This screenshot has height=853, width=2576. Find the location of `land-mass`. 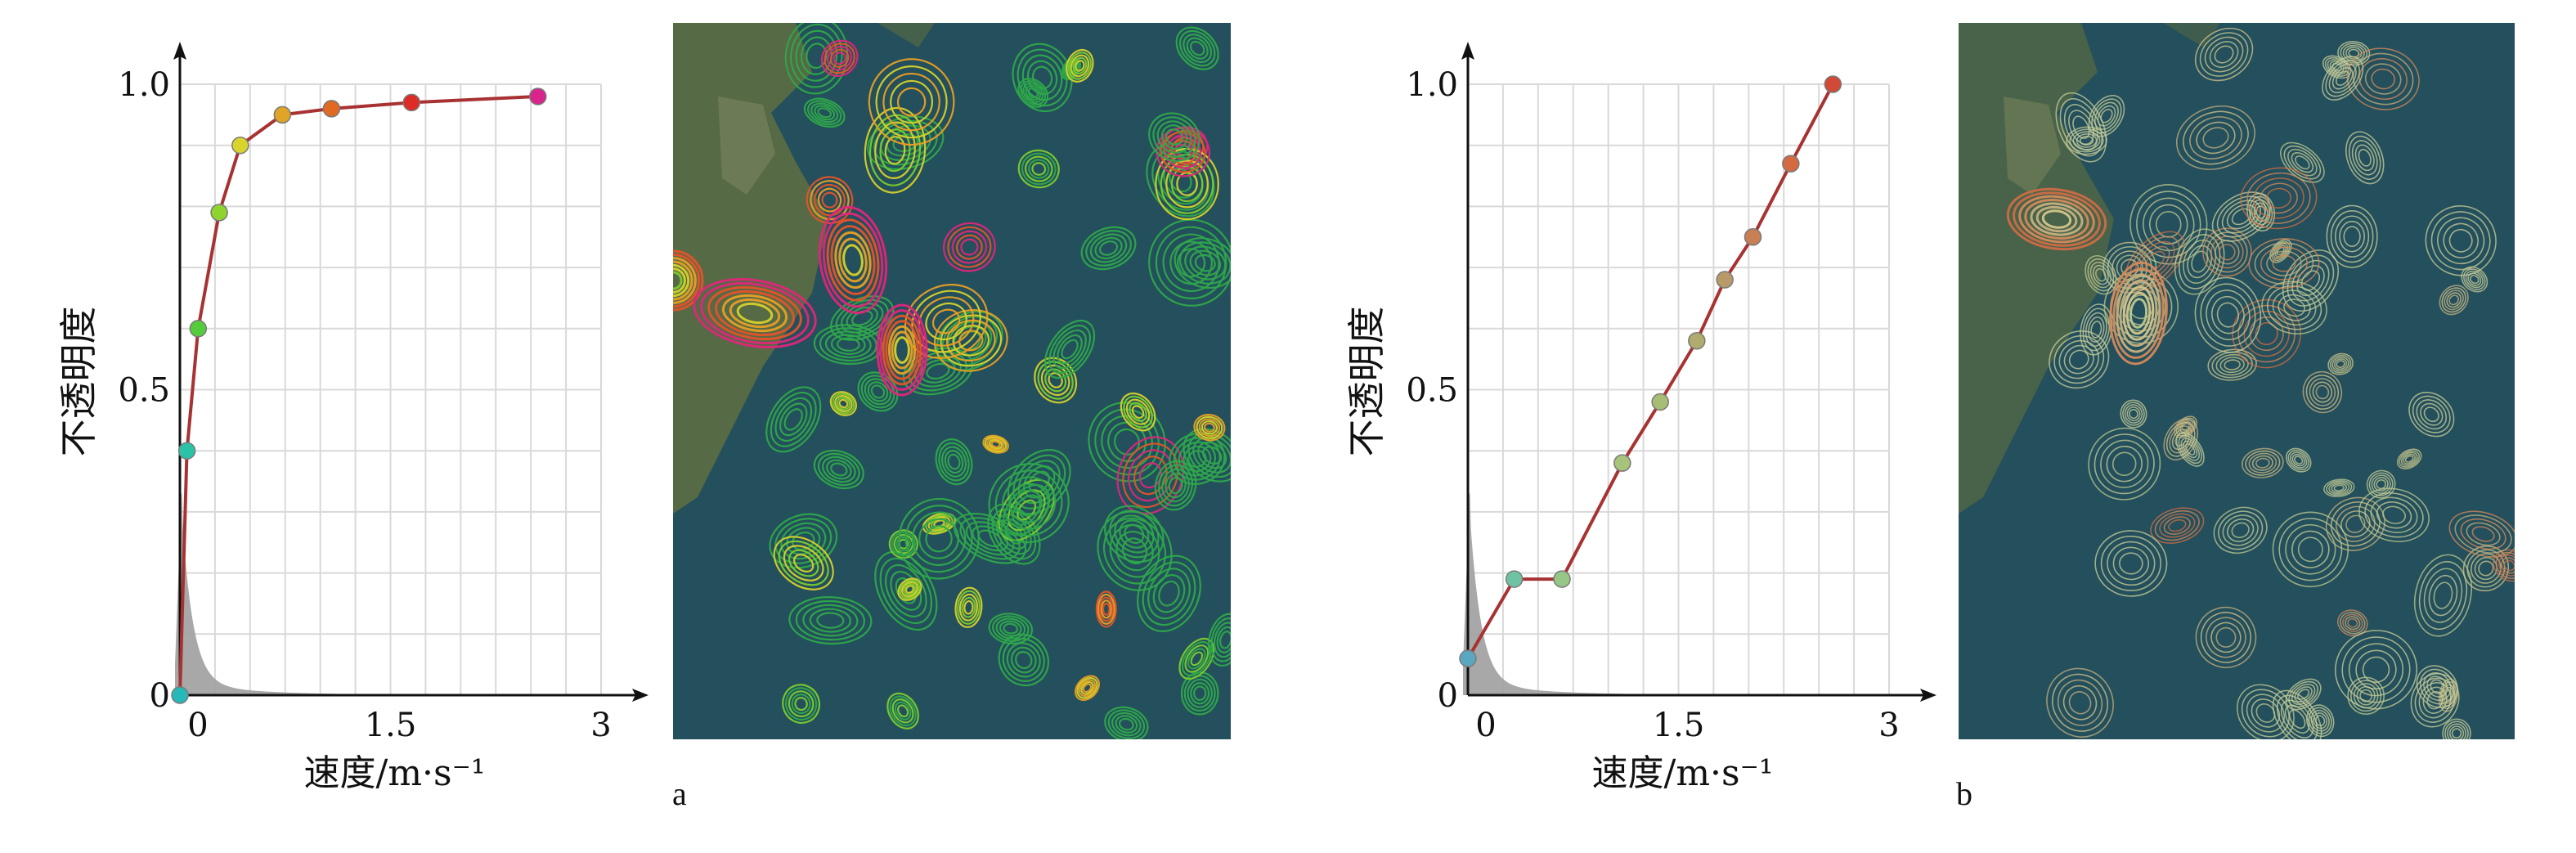

land-mass is located at coordinates (747, 146).